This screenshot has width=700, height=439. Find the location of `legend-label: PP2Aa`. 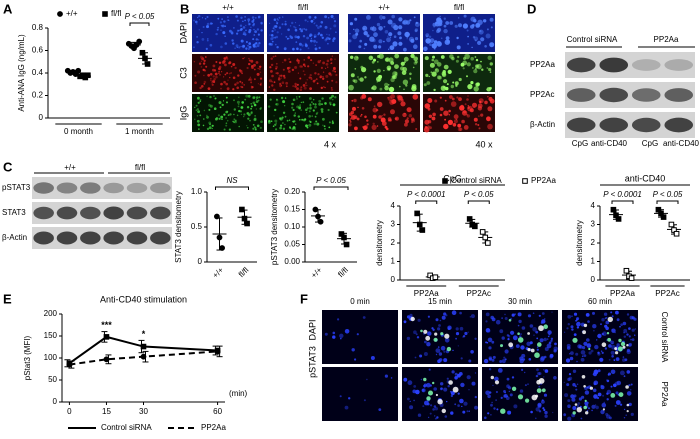

legend-label: PP2Aa is located at coordinates (213, 427).